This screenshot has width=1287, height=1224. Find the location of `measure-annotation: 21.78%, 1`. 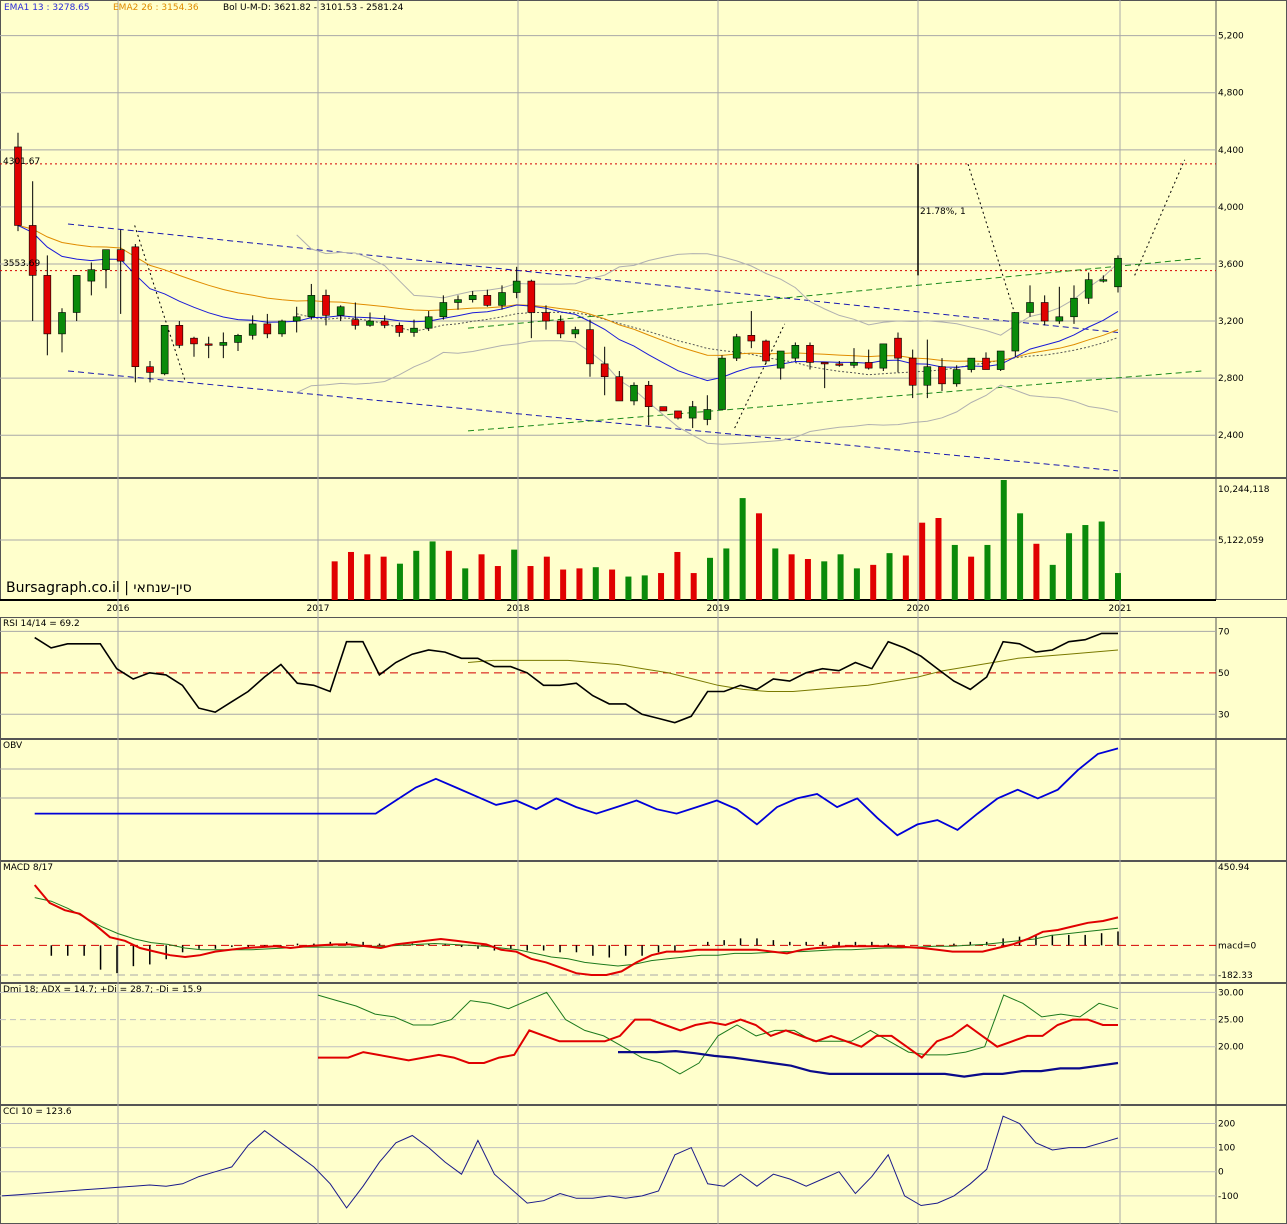

measure-annotation: 21.78%, 1 is located at coordinates (943, 212).